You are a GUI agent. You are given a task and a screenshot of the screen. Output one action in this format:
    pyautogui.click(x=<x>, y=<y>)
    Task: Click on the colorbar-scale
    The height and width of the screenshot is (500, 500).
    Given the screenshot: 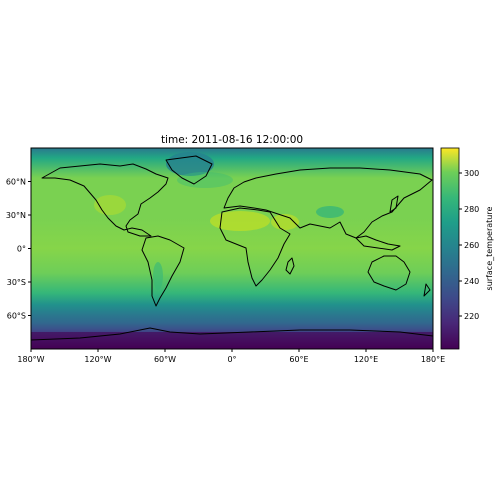 What is the action you would take?
    pyautogui.click(x=450, y=248)
    